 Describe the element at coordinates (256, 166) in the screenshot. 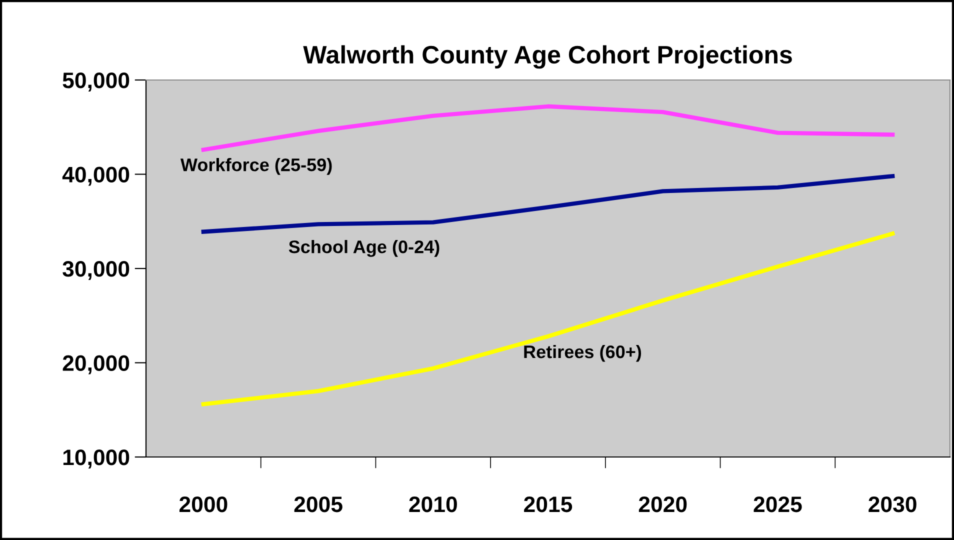

I see `series-label: Workforce (25-59)` at that location.